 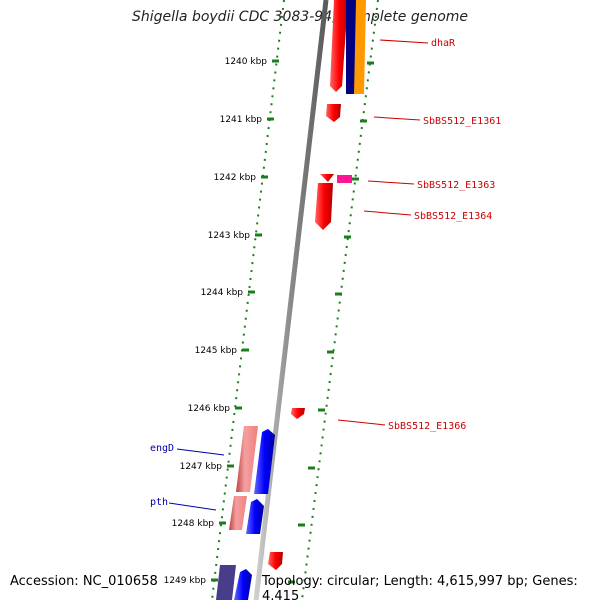 I want to click on gene-label-SbBS512_E1364: SbBS512_E1364, so click(x=453, y=216).